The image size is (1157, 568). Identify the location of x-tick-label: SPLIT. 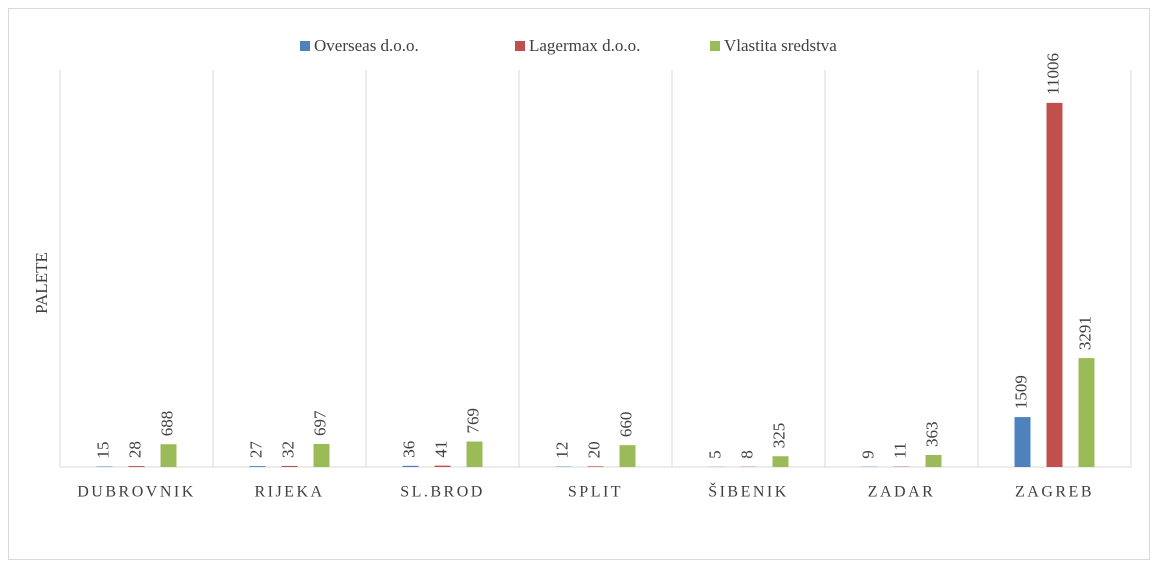
(595, 492).